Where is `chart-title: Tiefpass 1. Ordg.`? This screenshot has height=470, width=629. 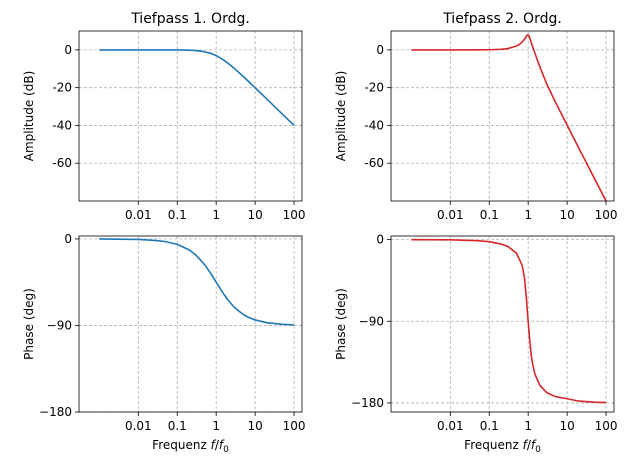
chart-title: Tiefpass 1. Ordg. is located at coordinates (190, 19).